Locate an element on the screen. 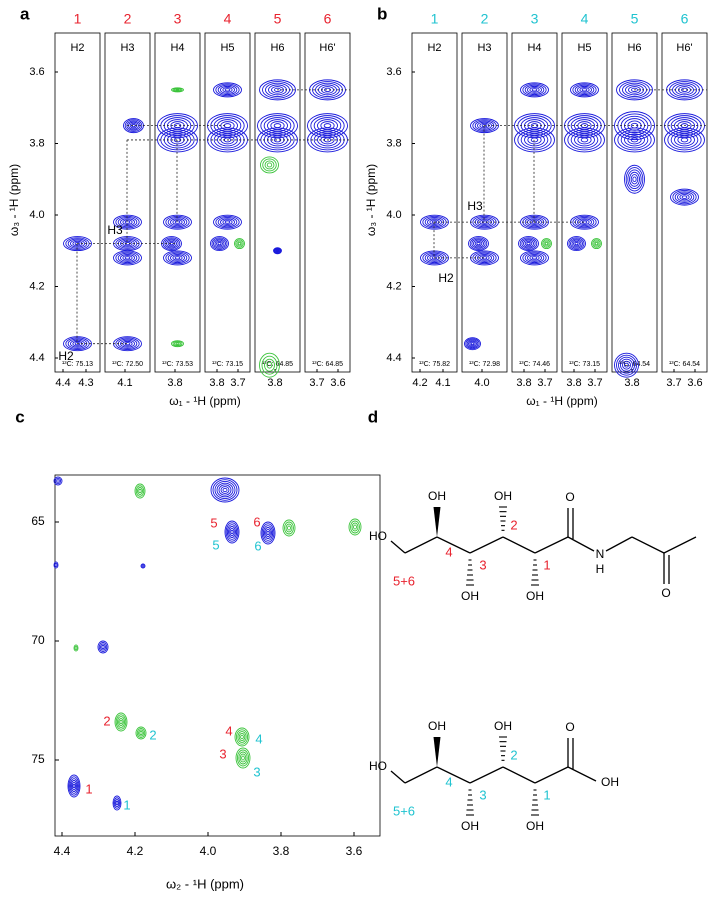 The height and width of the screenshot is (902, 708). label: 4.0 is located at coordinates (481, 383).